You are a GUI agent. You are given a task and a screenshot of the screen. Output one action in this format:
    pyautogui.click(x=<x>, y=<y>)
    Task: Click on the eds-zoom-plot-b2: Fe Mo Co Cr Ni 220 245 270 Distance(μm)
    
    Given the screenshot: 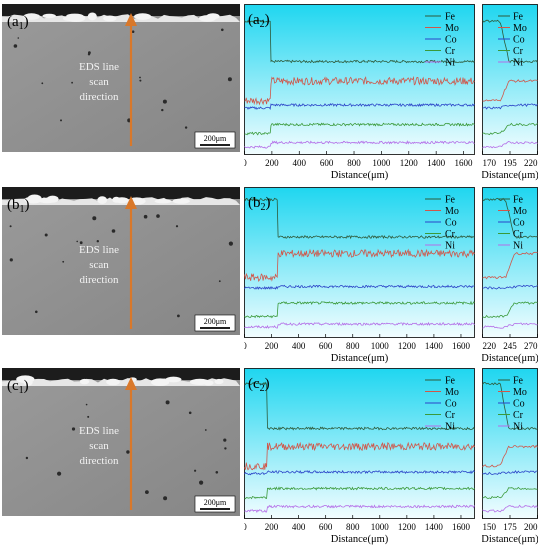 What is the action you would take?
    pyautogui.click(x=510, y=276)
    